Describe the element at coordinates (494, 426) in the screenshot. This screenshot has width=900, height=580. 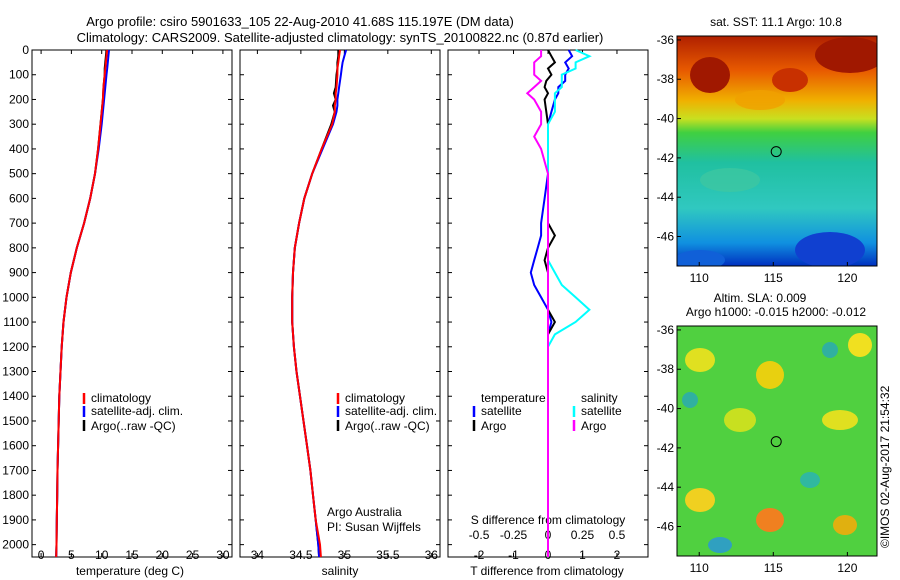
I see `legend-temp-argo-label: Argo` at that location.